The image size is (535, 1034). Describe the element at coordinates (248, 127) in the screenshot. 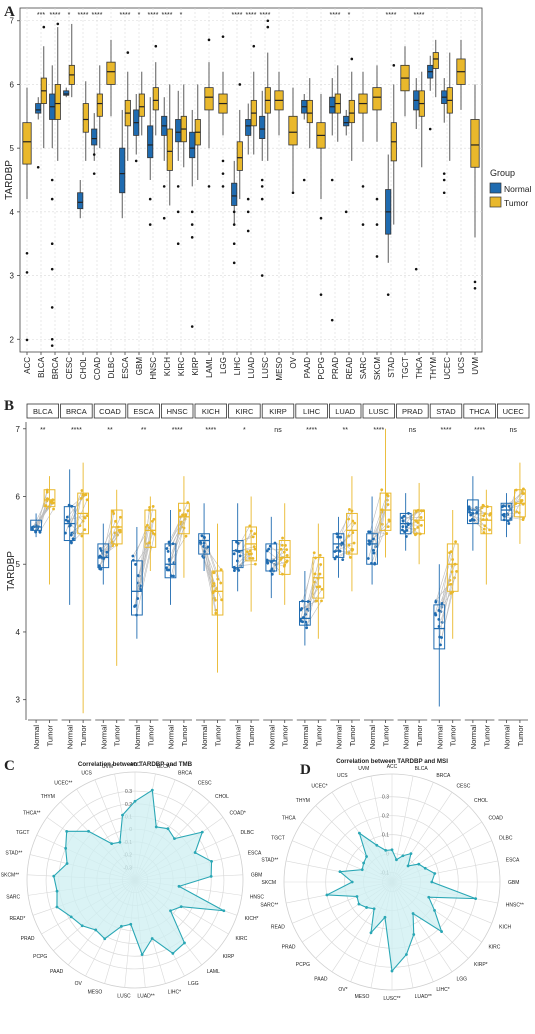

I see `panel-a-normal-LUAD-box` at that location.